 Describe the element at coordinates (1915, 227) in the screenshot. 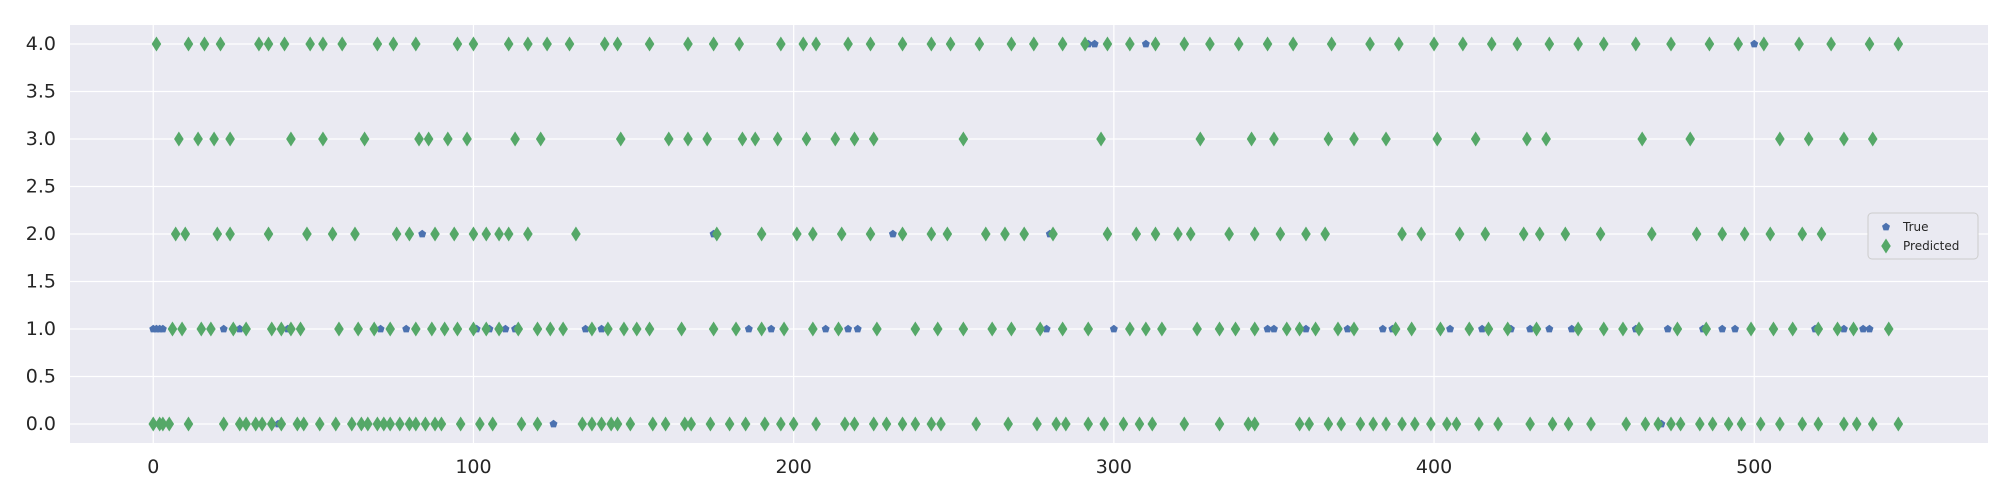

I see `legend-true-label: True` at that location.